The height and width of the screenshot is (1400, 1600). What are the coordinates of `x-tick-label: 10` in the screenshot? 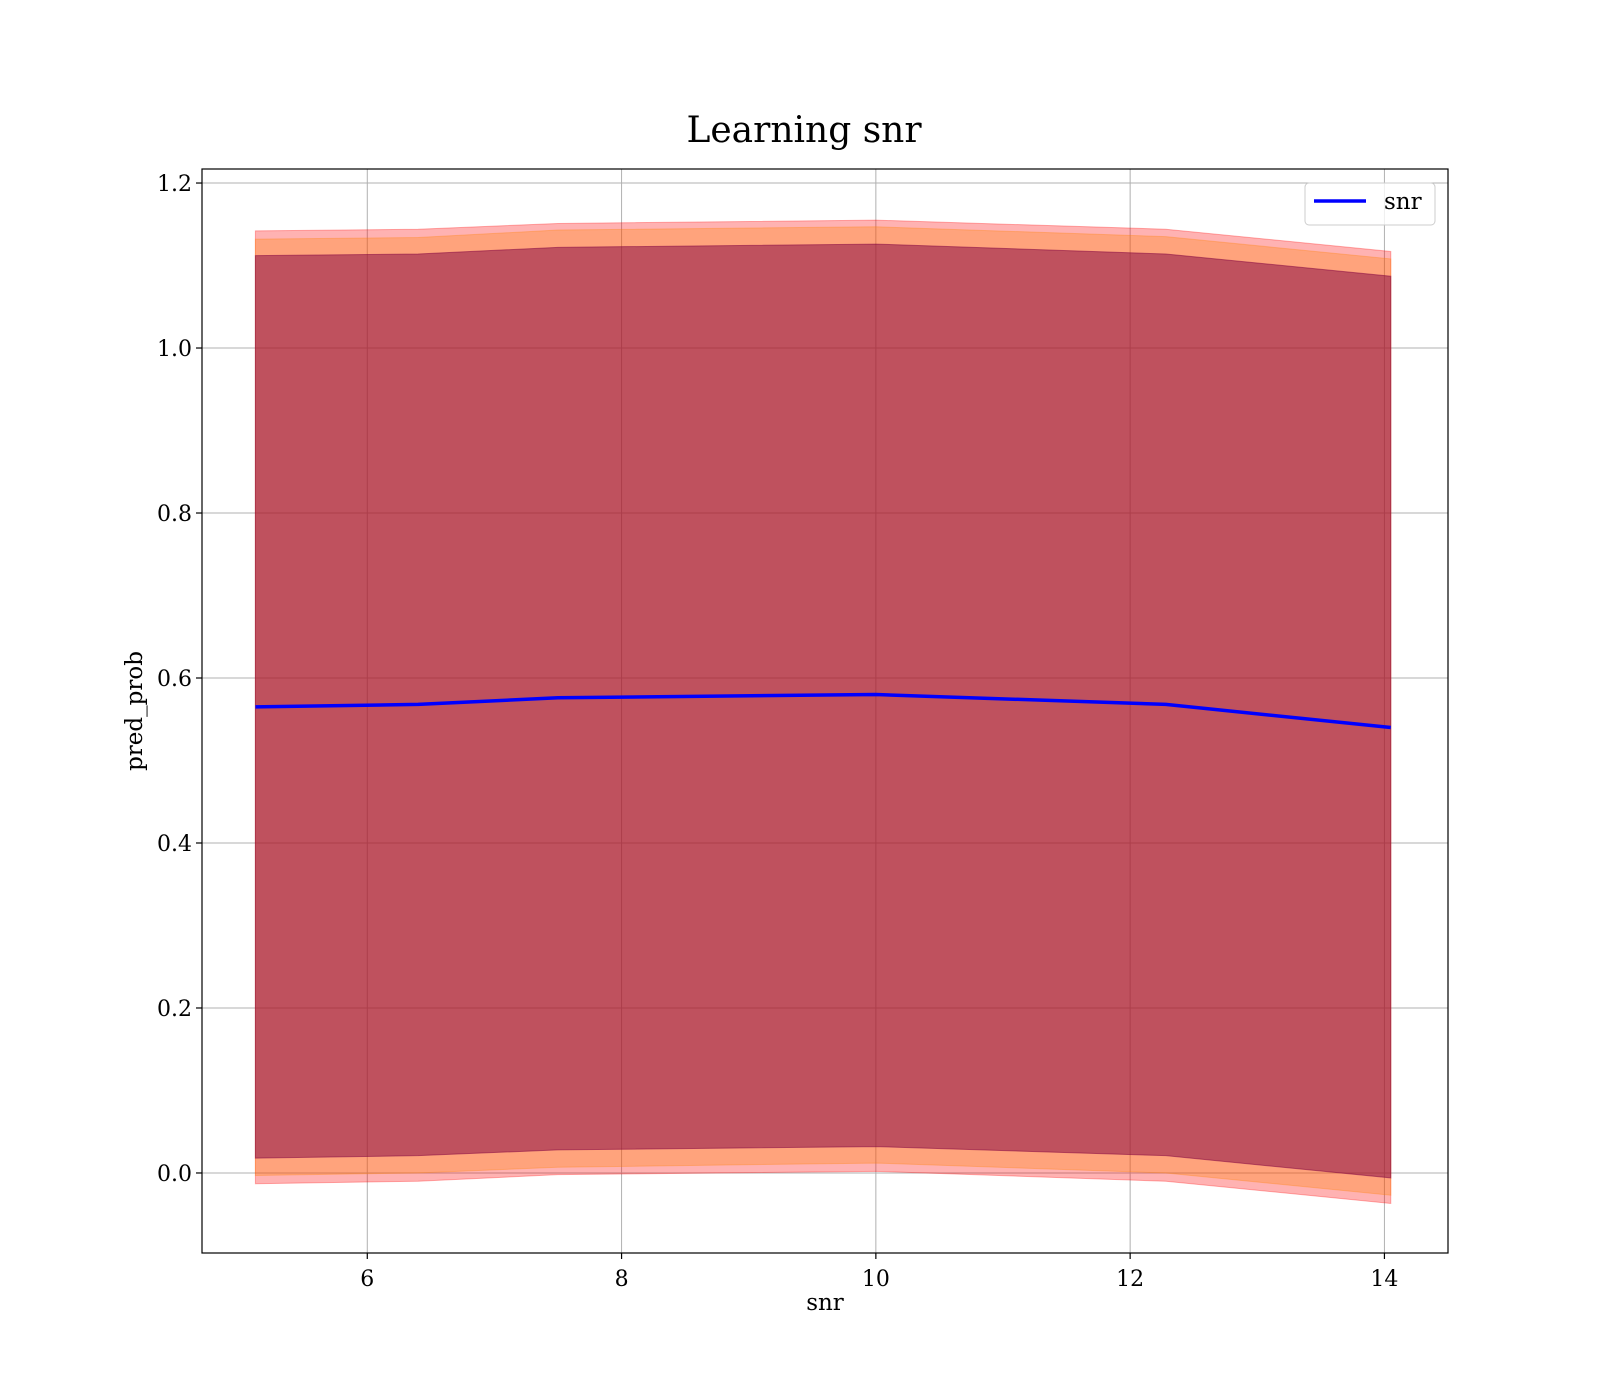 It's located at (876, 1279).